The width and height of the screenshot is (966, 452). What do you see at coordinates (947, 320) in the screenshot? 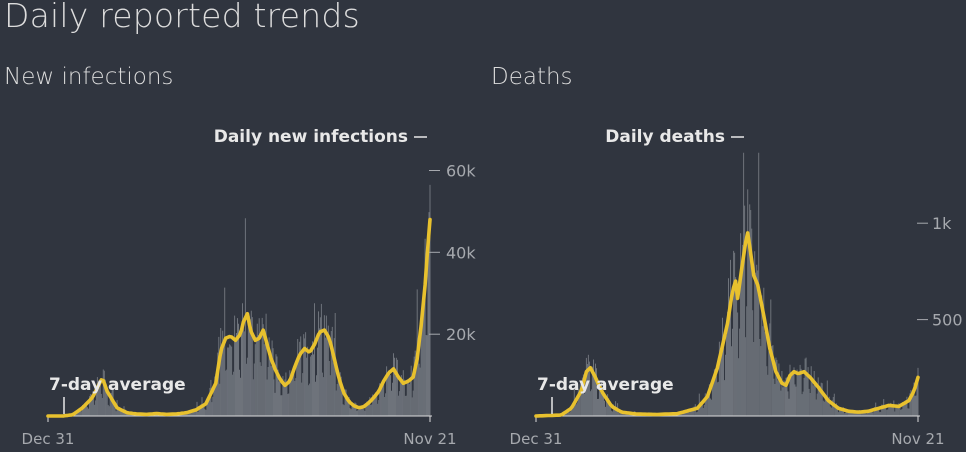
I see `y-tick-label: 500` at bounding box center [947, 320].